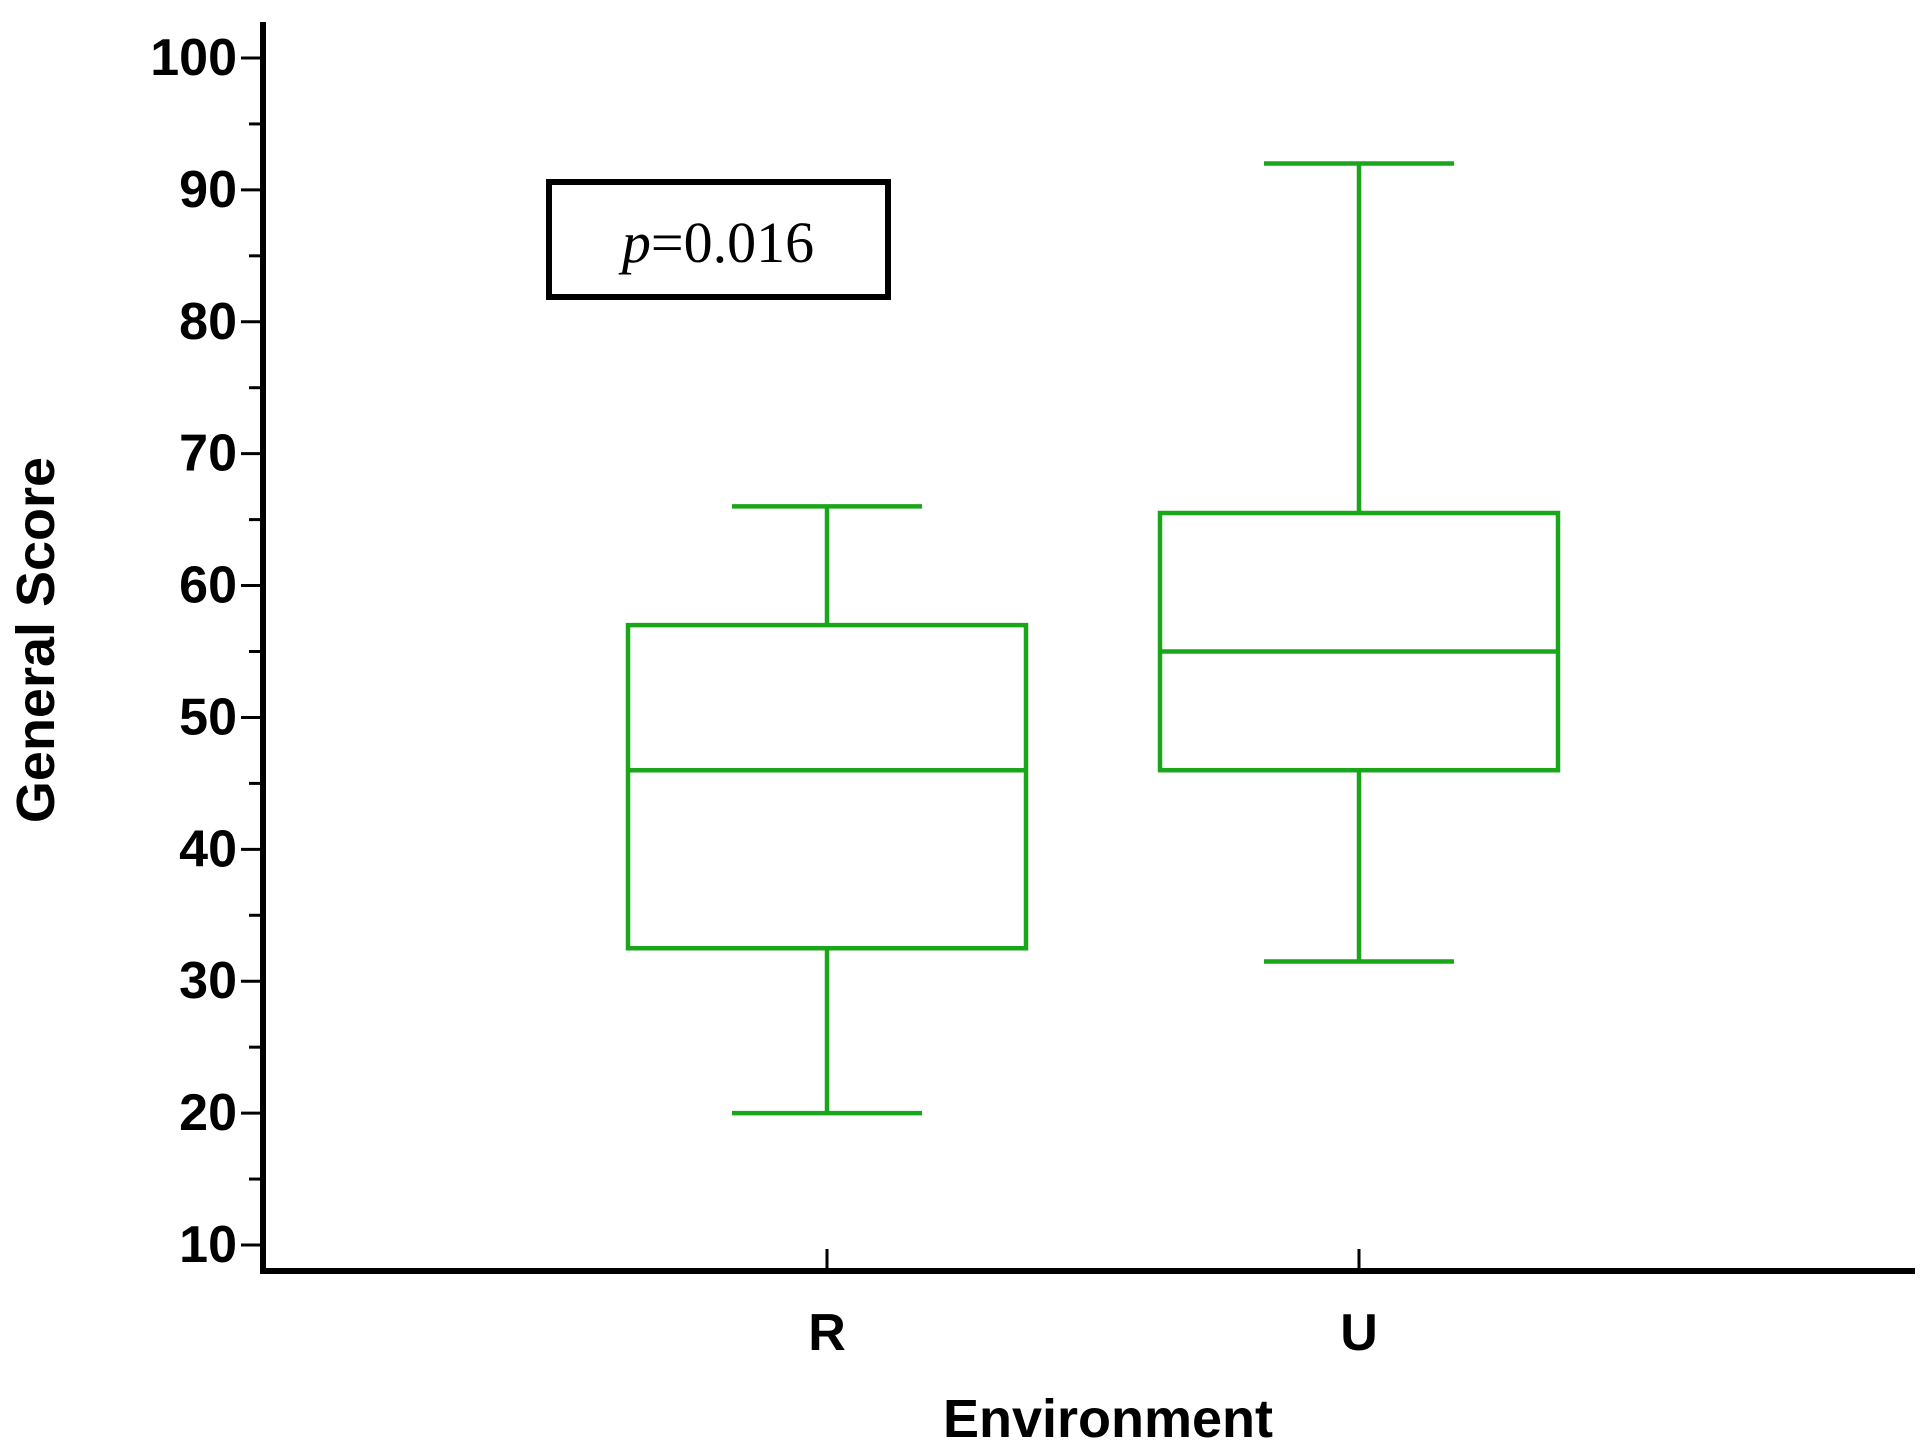 This screenshot has width=1931, height=1455. Describe the element at coordinates (208, 849) in the screenshot. I see `y-tick-label: 40` at that location.